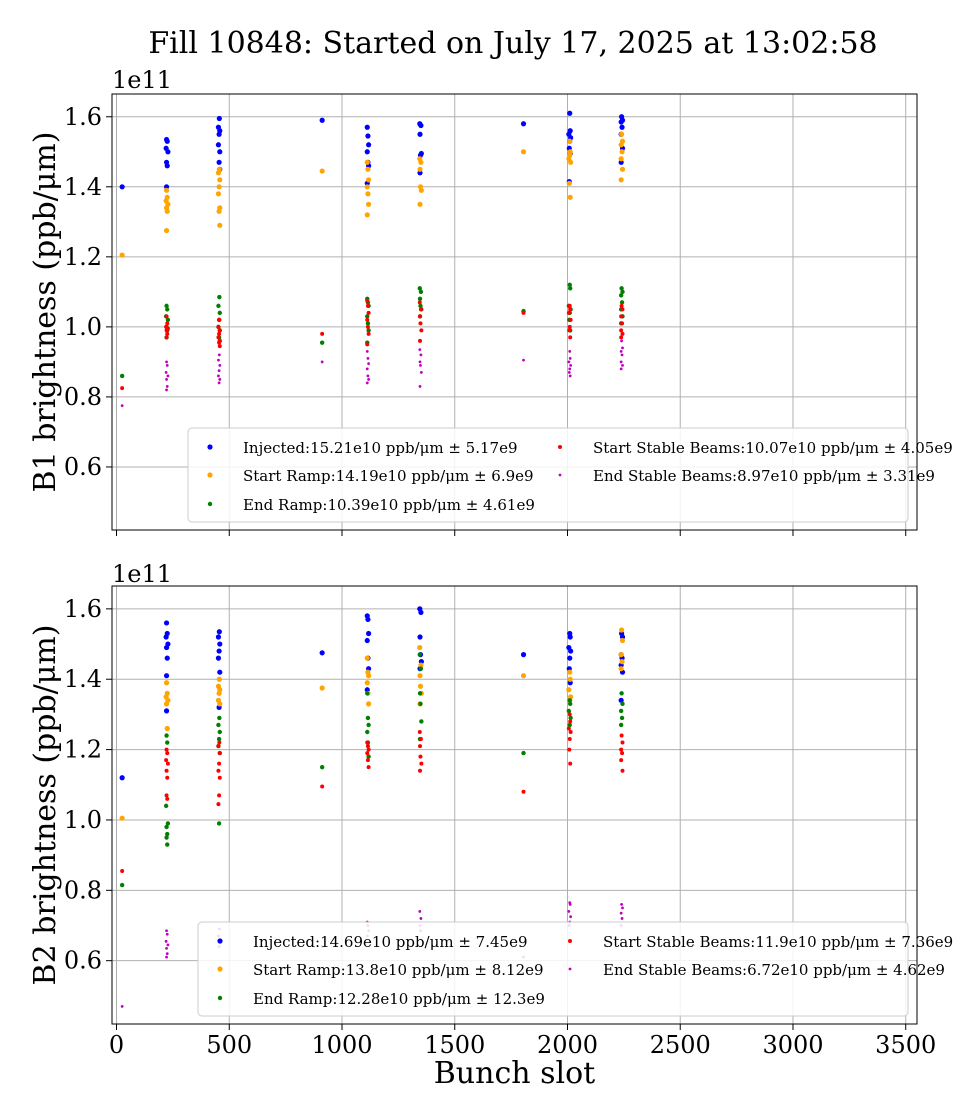  I want to click on b2-ylabel: B2 brightness (ppb/μm), so click(45, 805).